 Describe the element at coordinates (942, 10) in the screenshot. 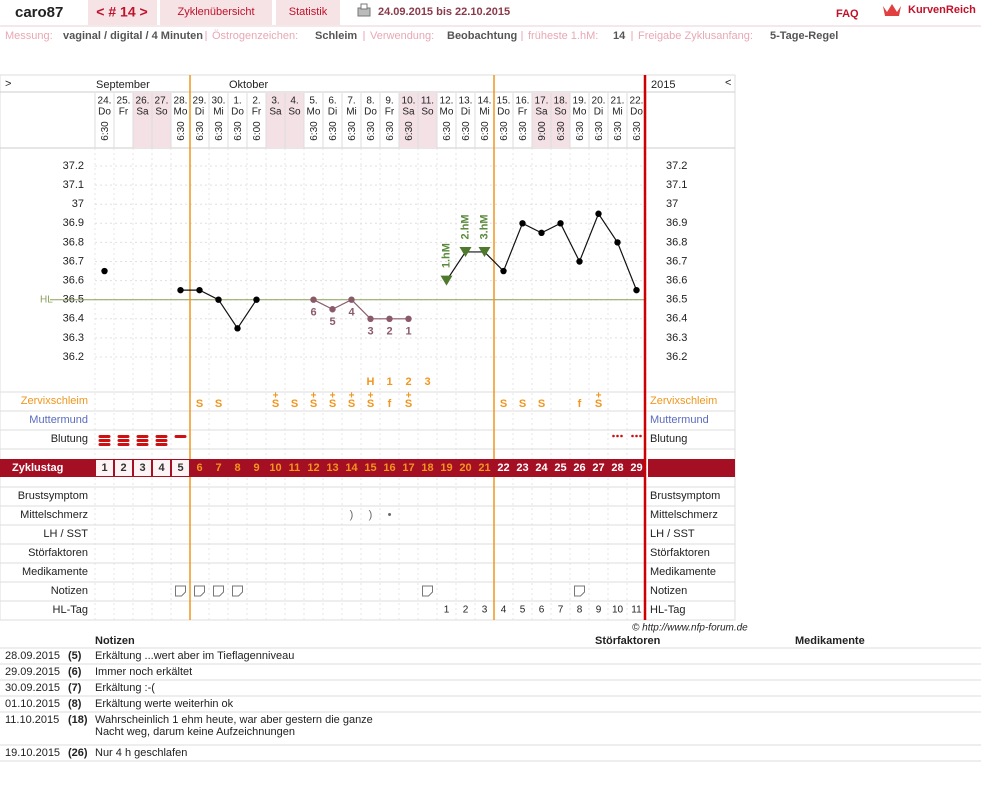

I see `brand: KurvenReich` at that location.